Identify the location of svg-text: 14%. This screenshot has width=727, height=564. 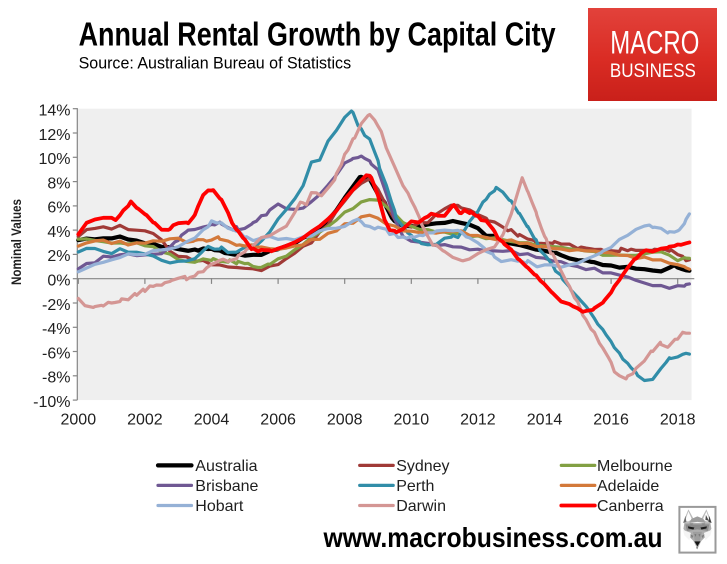
(54, 111).